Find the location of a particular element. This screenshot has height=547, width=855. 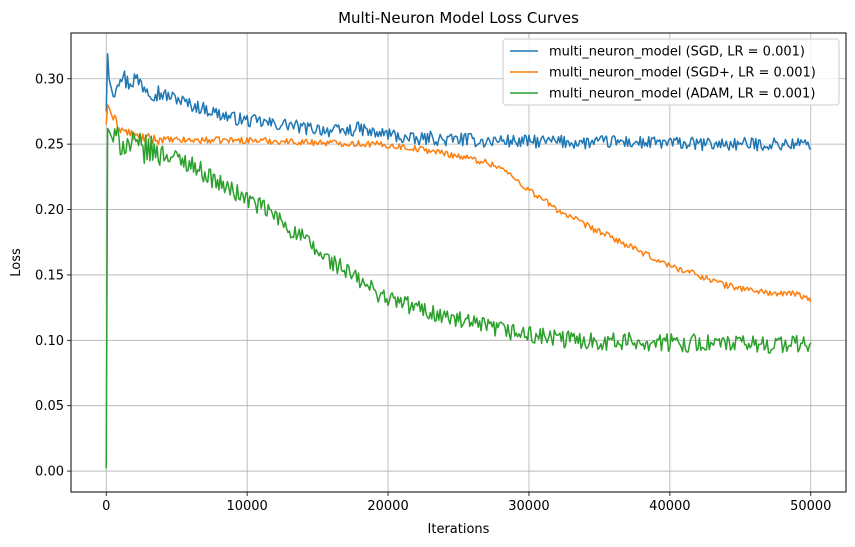

legend-label: multi_neuron_model (ADAM, LR = 0.001) is located at coordinates (682, 94).